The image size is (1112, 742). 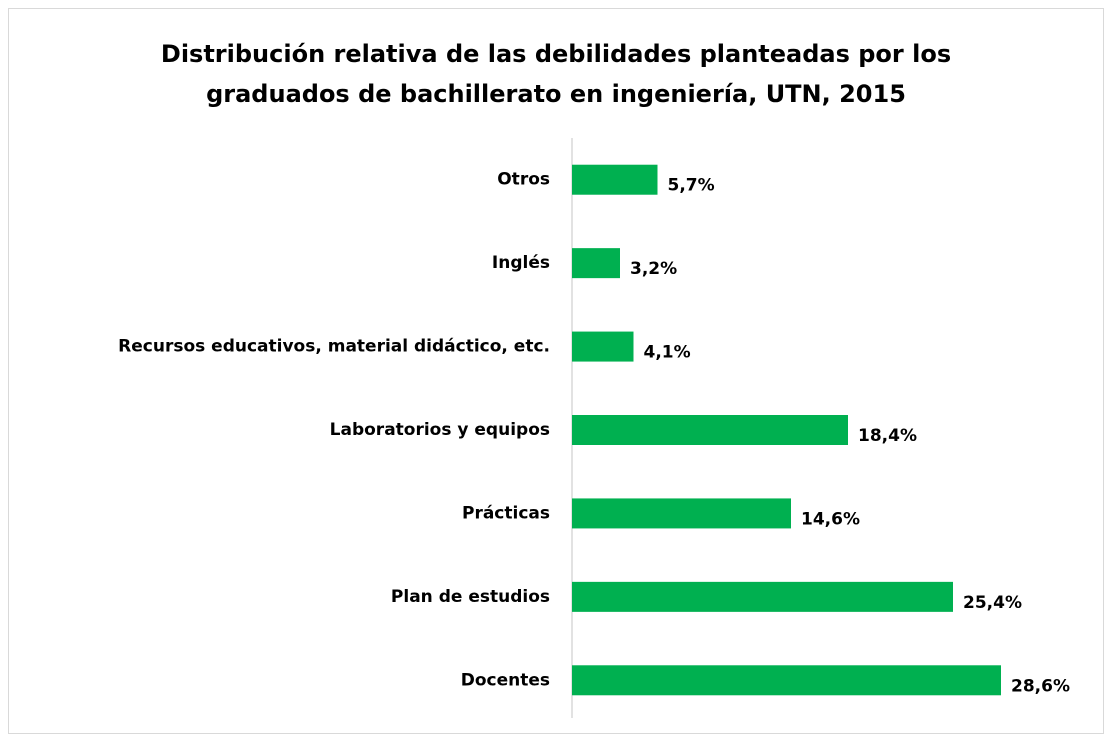 I want to click on data-label: 14,6%, so click(x=830, y=519).